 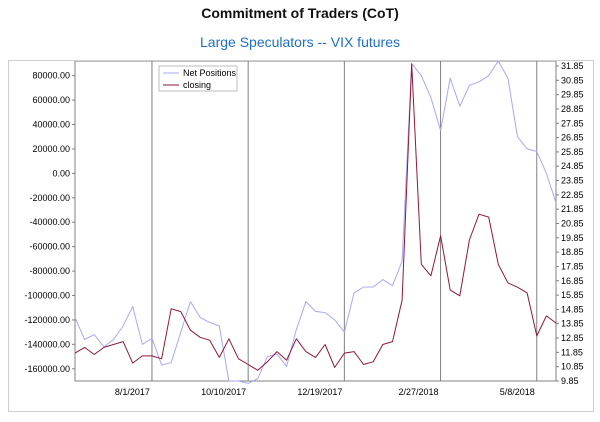 I want to click on right-tick-label: 11.85, so click(x=572, y=352).